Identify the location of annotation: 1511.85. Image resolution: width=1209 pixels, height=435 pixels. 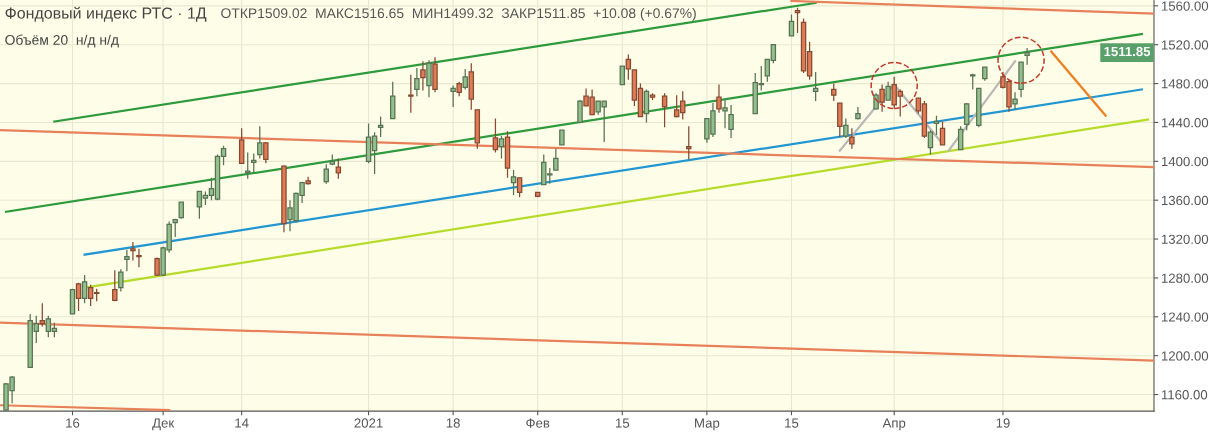
(1127, 51).